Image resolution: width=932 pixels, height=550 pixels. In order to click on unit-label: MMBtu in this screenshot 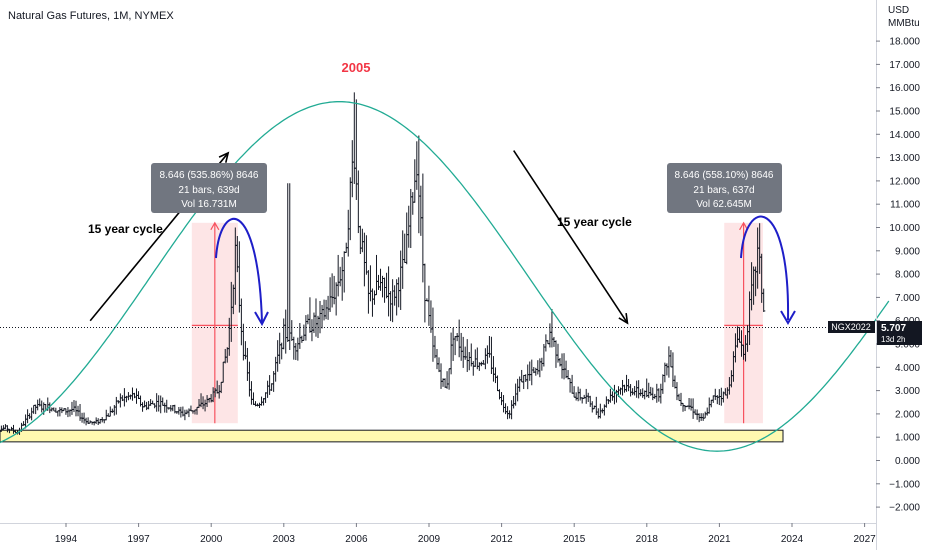, I will do `click(904, 23)`.